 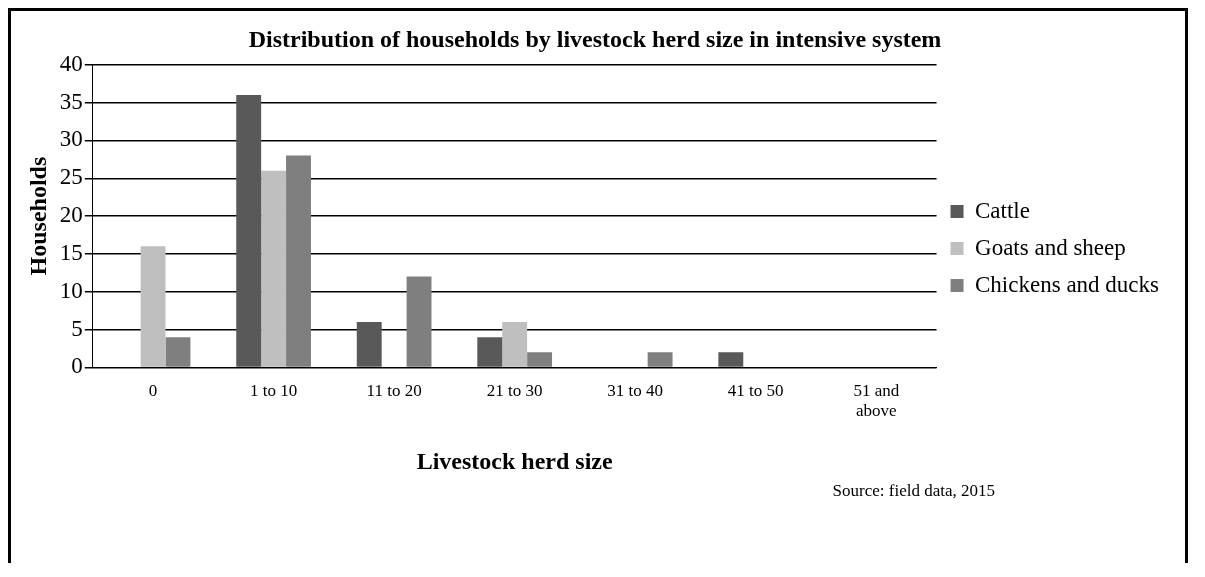 What do you see at coordinates (876, 401) in the screenshot?
I see `x-tick-label: 51 and above` at bounding box center [876, 401].